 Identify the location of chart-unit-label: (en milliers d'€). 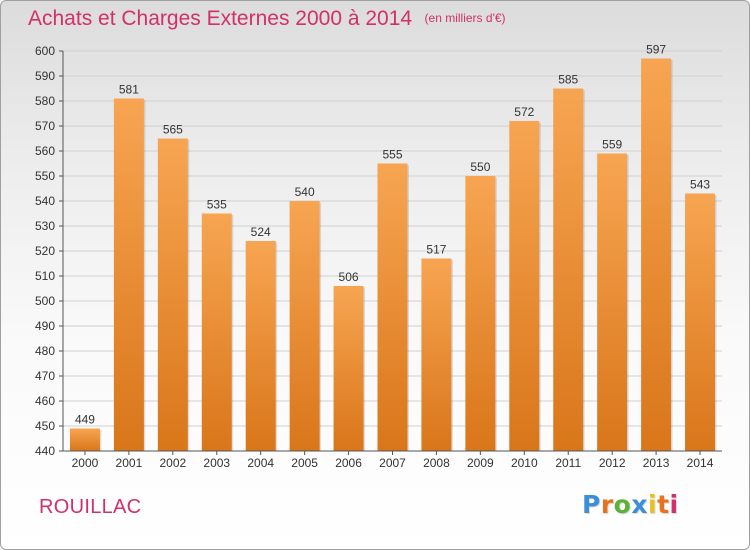
(465, 18).